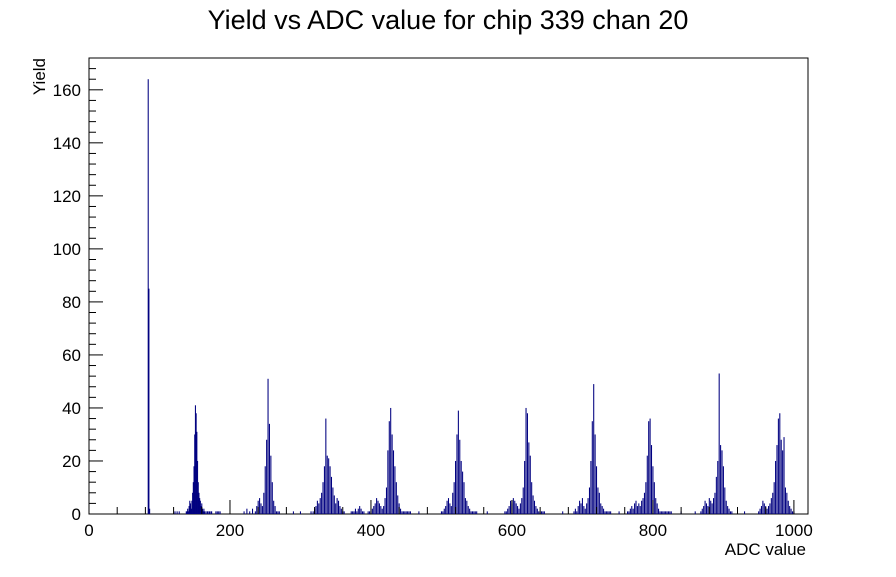 The image size is (896, 577). Describe the element at coordinates (39, 76) in the screenshot. I see `y-axis-label: Yield` at that location.